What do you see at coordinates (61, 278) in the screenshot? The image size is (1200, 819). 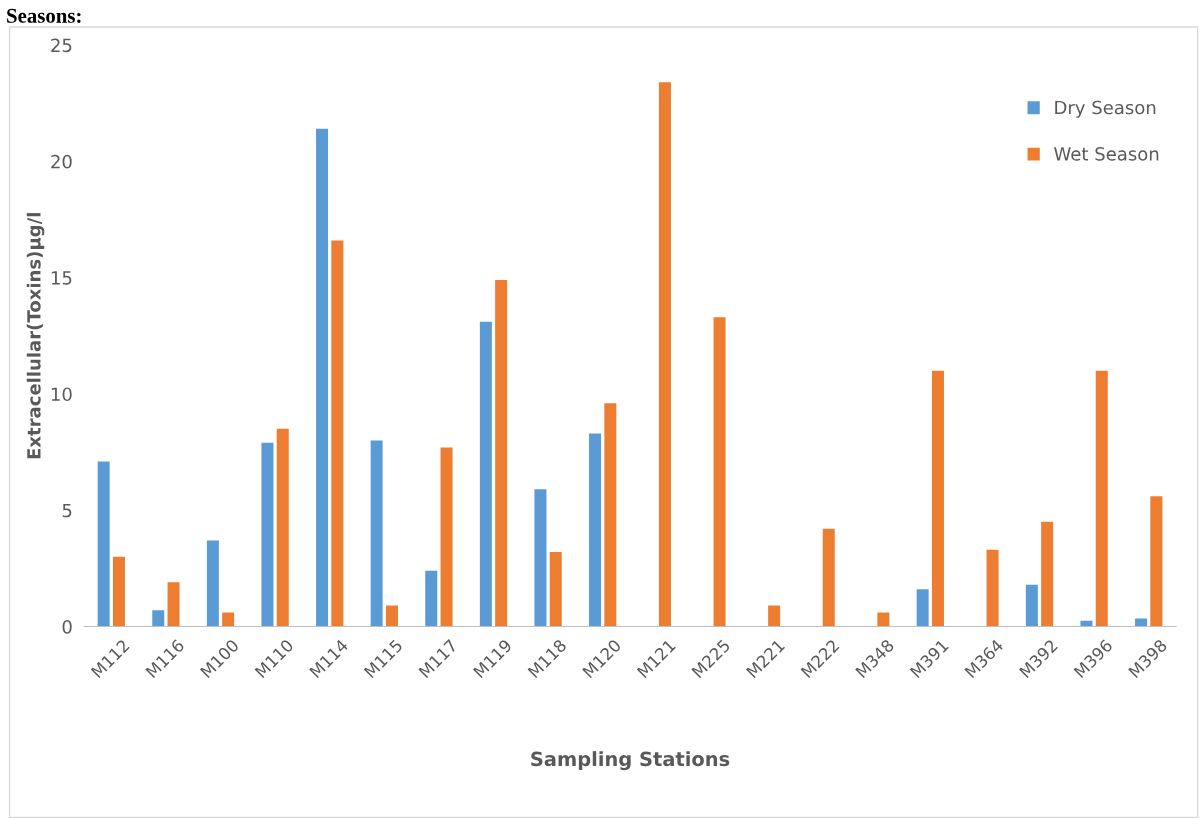 I see `y-tick-label: 15` at bounding box center [61, 278].